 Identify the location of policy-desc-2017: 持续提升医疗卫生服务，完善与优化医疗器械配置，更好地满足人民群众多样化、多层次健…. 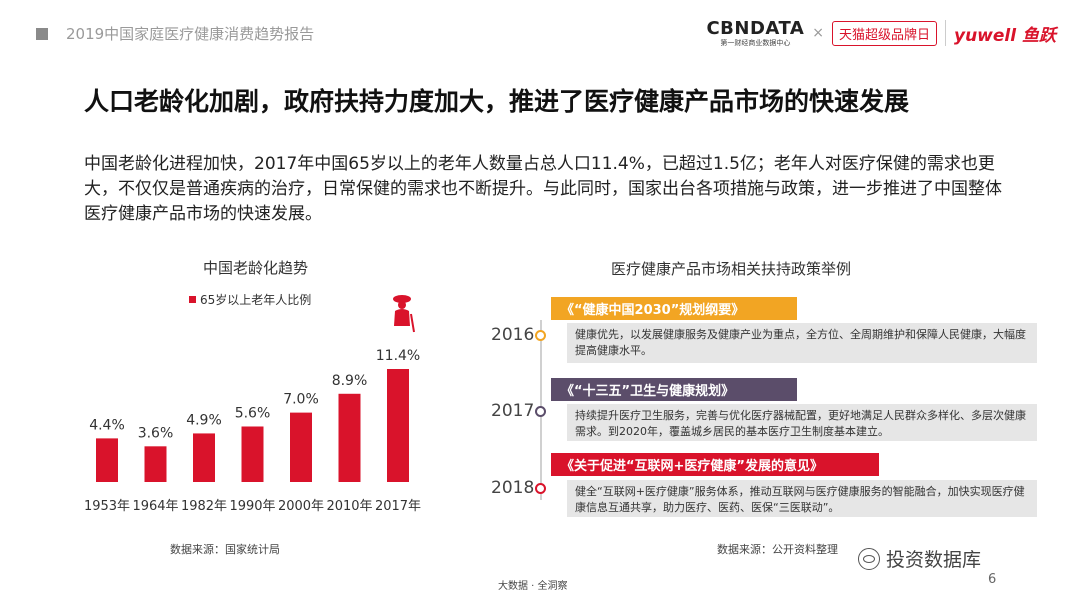
(802, 422).